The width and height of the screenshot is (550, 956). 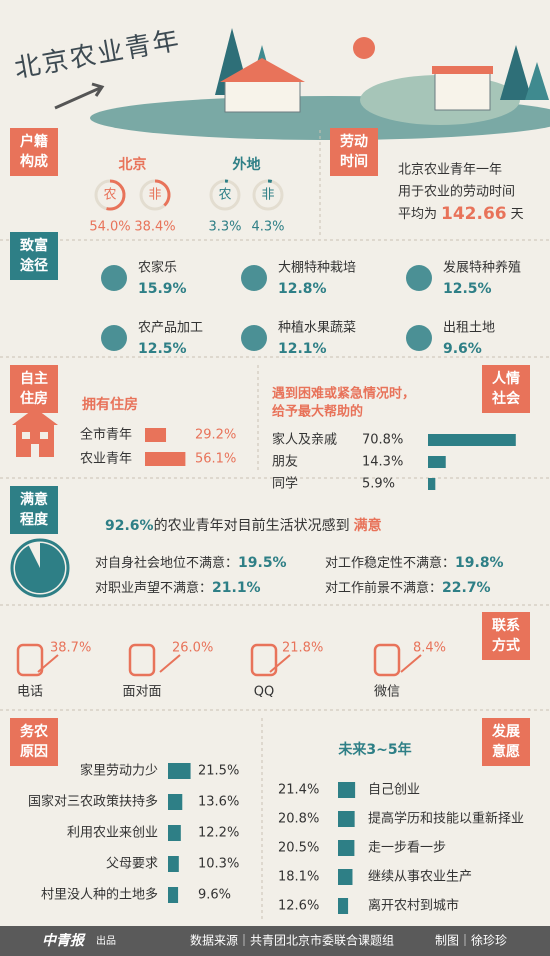 What do you see at coordinates (218, 833) in the screenshot?
I see `row-value: 12.2%` at bounding box center [218, 833].